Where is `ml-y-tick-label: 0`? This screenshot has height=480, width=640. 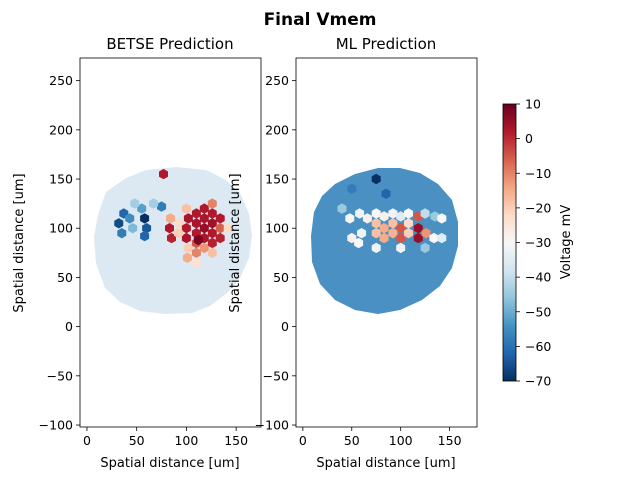
ml-y-tick-label: 0 is located at coordinates (285, 326).